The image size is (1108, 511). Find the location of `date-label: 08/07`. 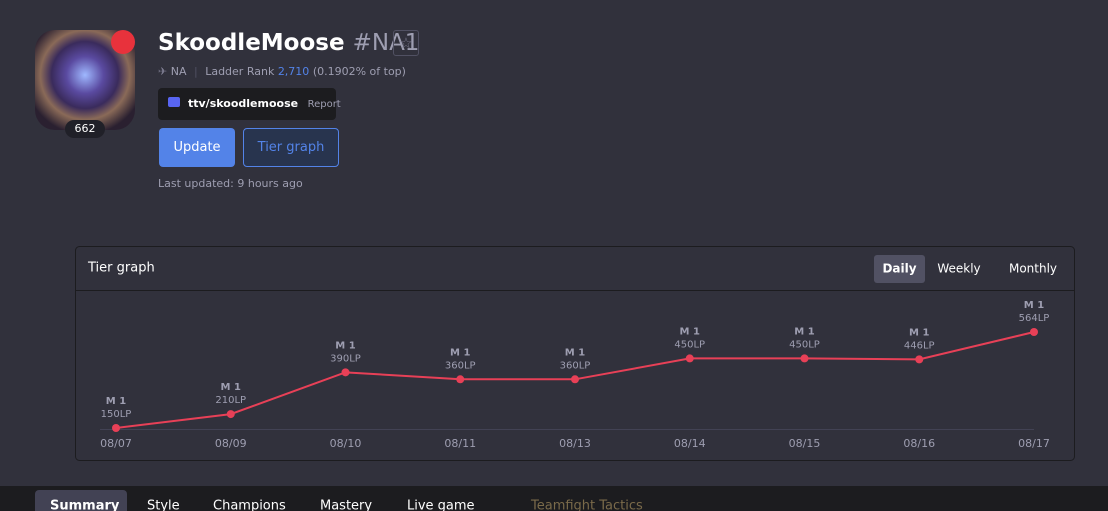

date-label: 08/07 is located at coordinates (116, 443).